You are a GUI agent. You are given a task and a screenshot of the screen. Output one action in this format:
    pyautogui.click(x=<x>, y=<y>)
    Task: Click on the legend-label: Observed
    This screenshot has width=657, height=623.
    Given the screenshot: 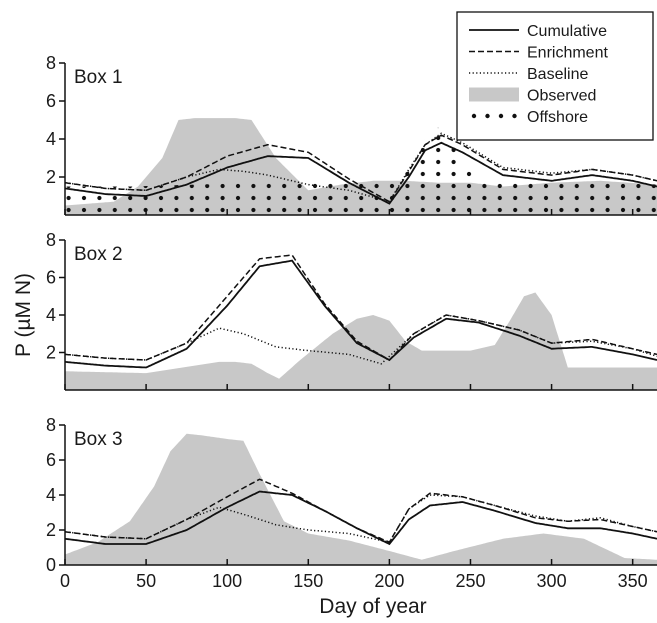 What is the action you would take?
    pyautogui.click(x=561, y=96)
    